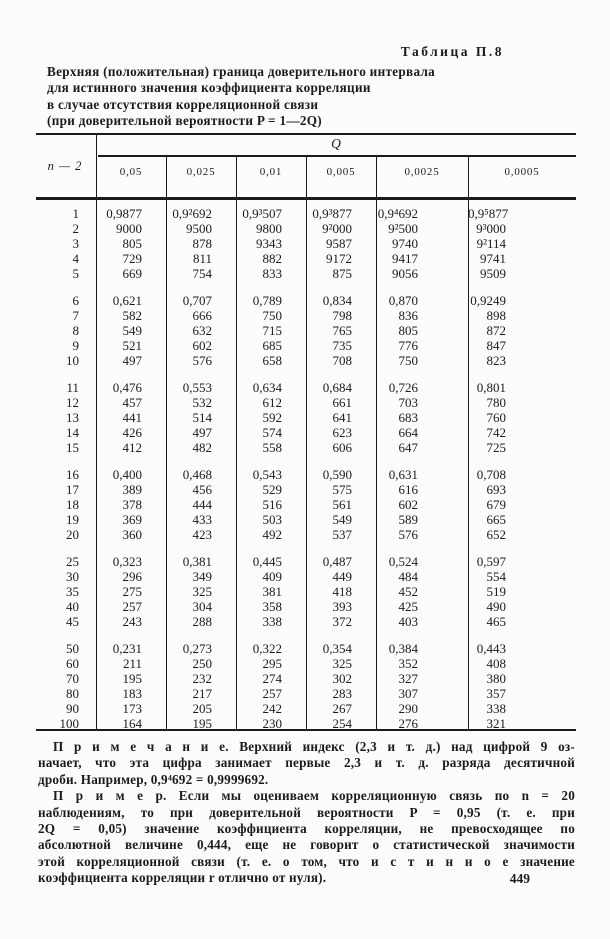 The image size is (610, 939). What do you see at coordinates (202, 606) in the screenshot?
I see `table-cell: 304` at bounding box center [202, 606].